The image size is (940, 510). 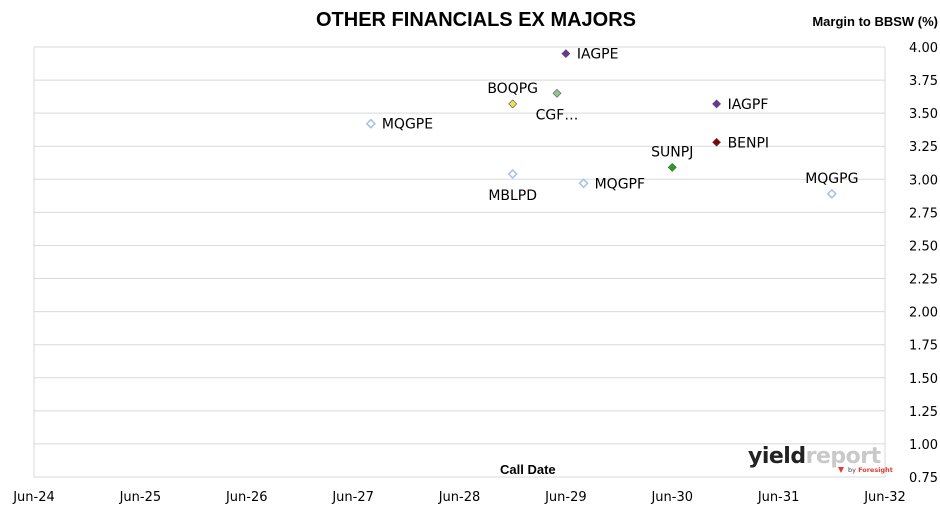 What do you see at coordinates (923, 478) in the screenshot?
I see `y-tick-label: 0.75` at bounding box center [923, 478].